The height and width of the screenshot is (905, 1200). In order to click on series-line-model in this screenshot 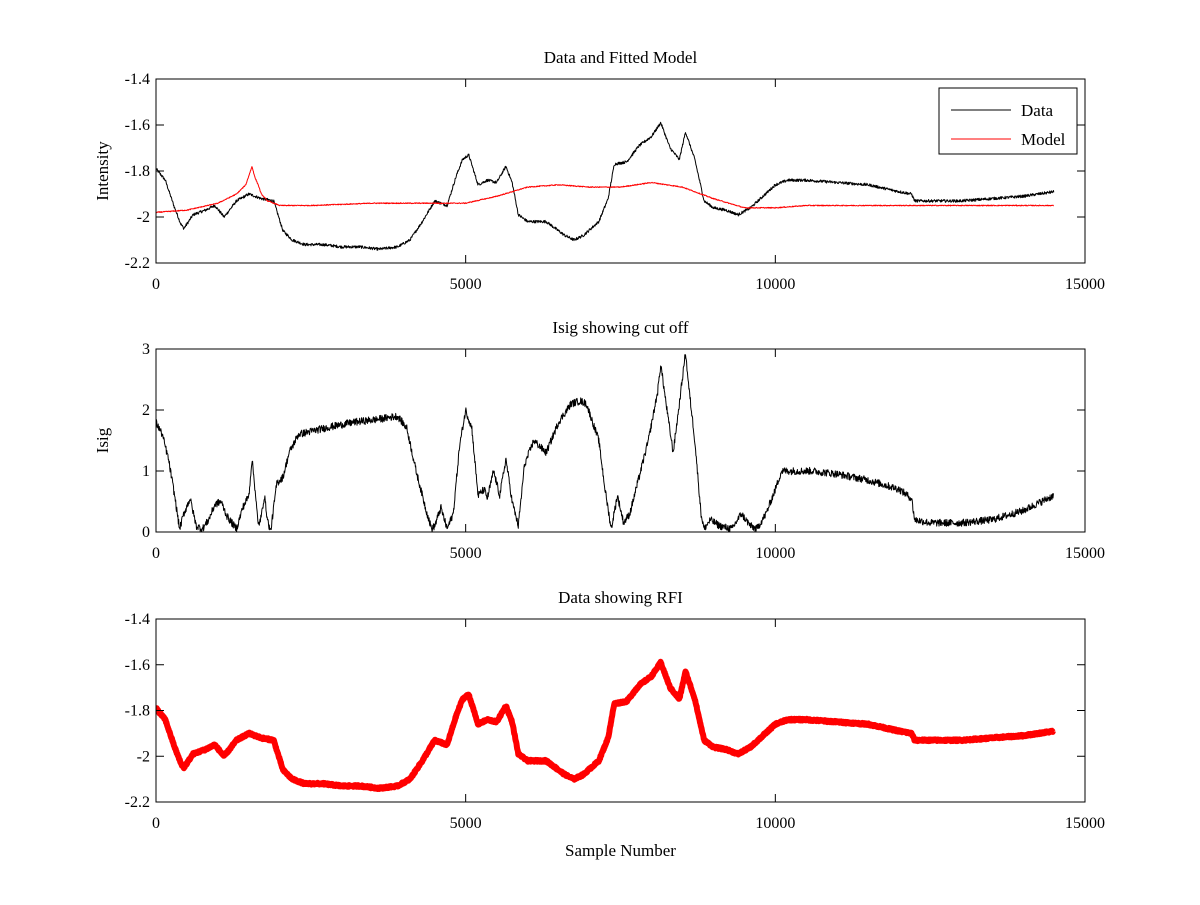, I will do `click(605, 190)`.